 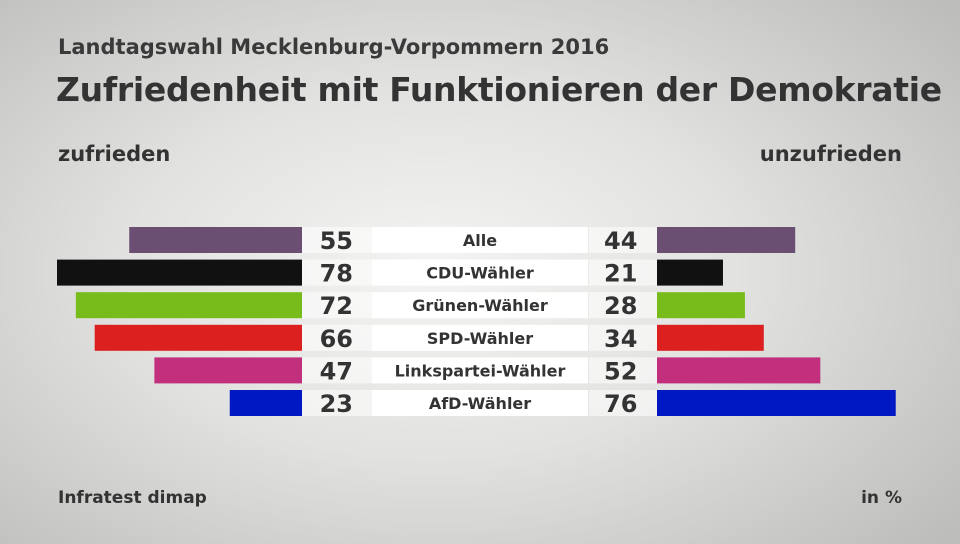 I want to click on category-label: Alle, so click(x=480, y=240).